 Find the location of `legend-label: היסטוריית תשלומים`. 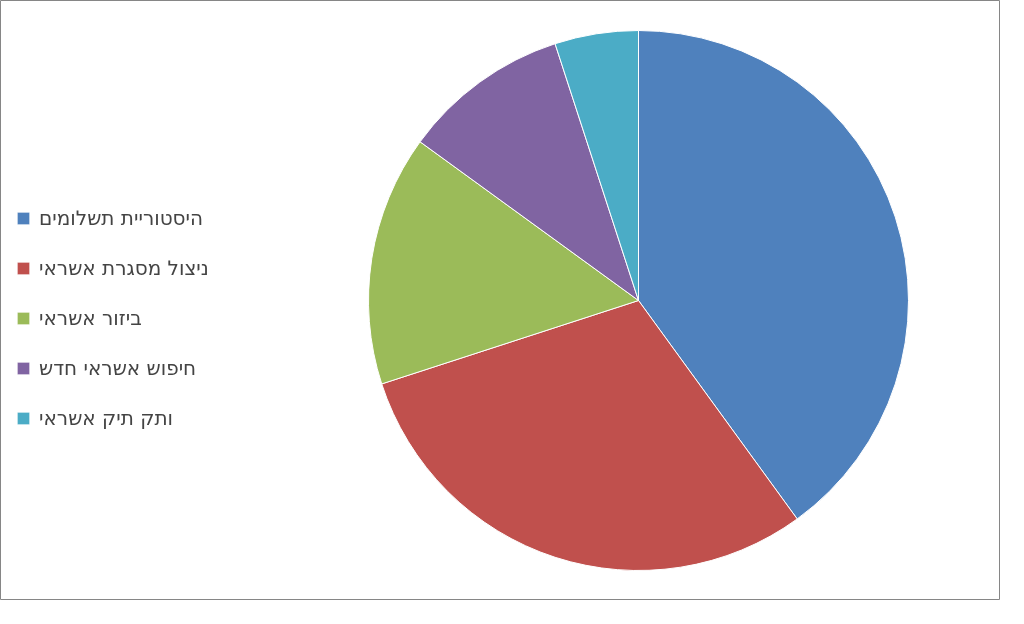

legend-label: היסטוריית תשלומים is located at coordinates (121, 218).